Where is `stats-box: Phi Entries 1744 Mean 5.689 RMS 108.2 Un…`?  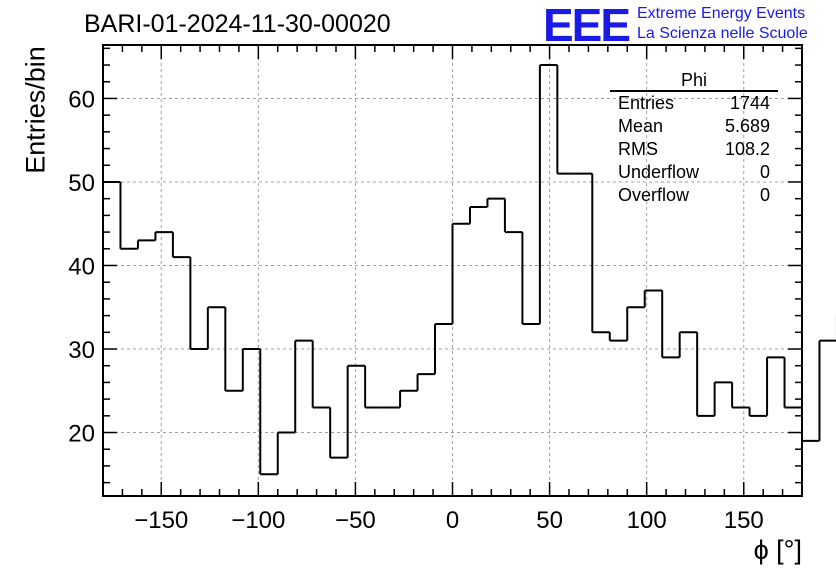
stats-box: Phi Entries 1744 Mean 5.689 RMS 108.2 Un… is located at coordinates (694, 138).